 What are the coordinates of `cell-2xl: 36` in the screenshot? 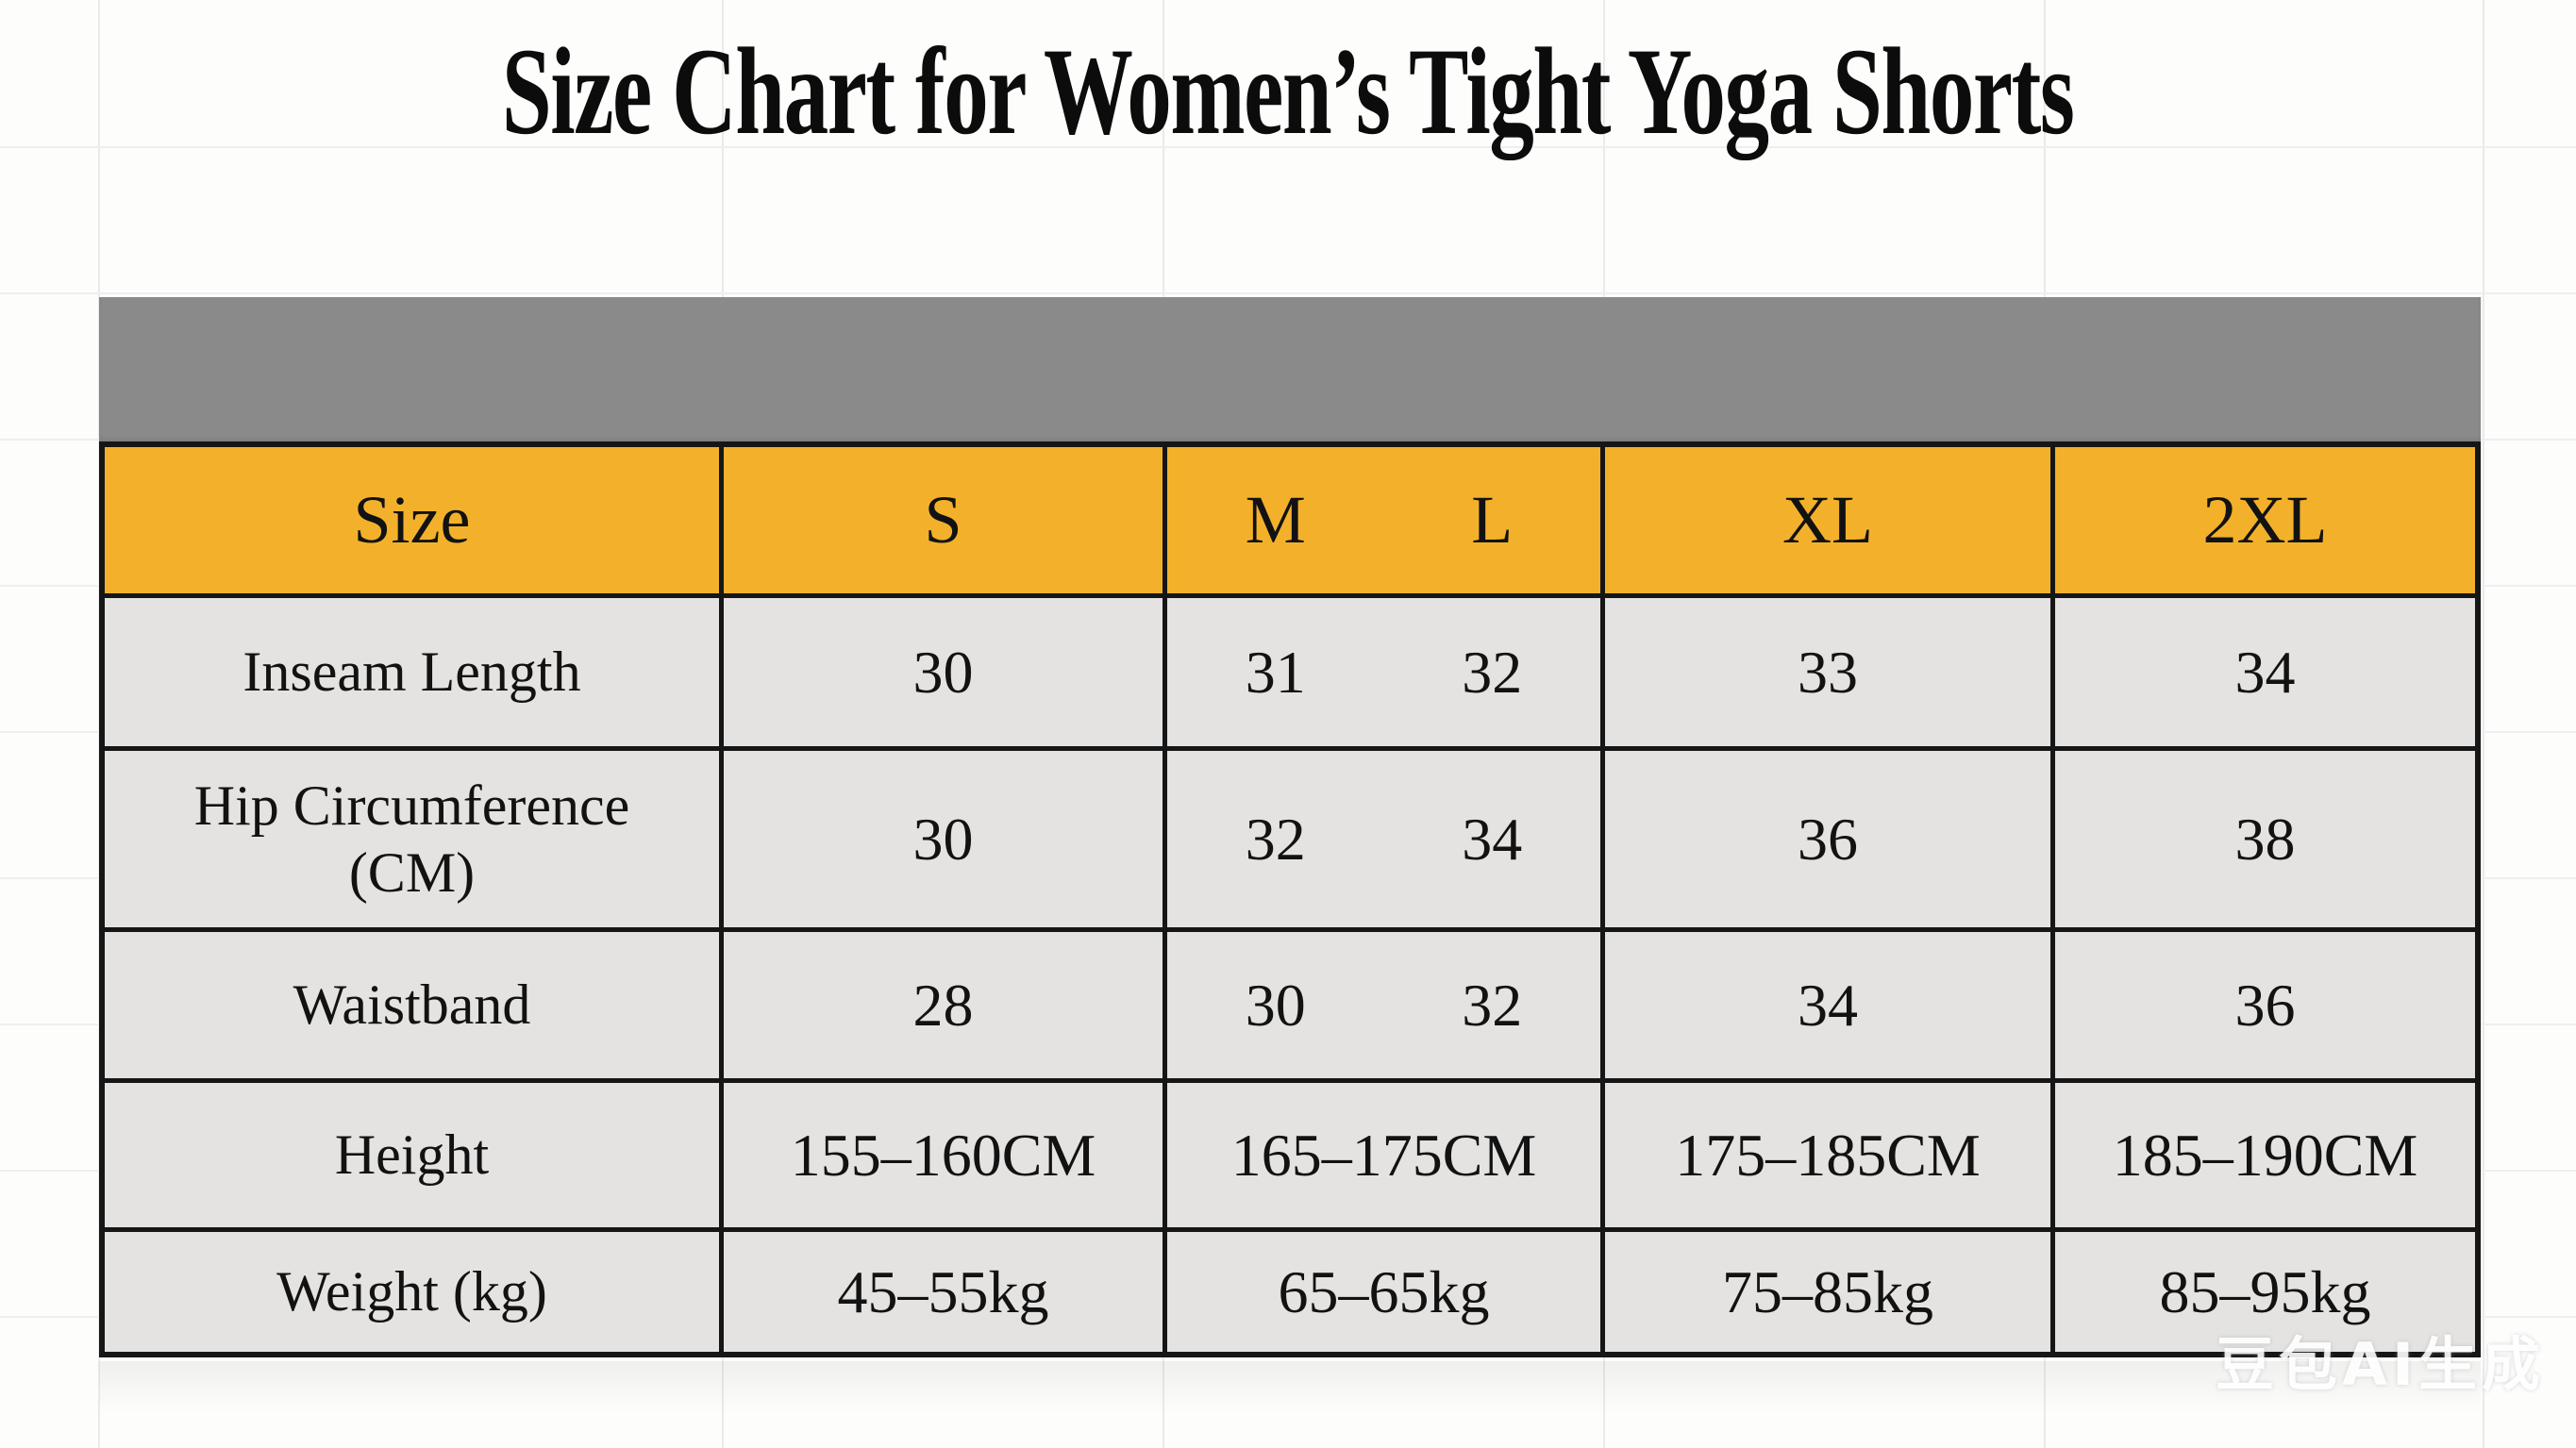 It's located at (2265, 1005).